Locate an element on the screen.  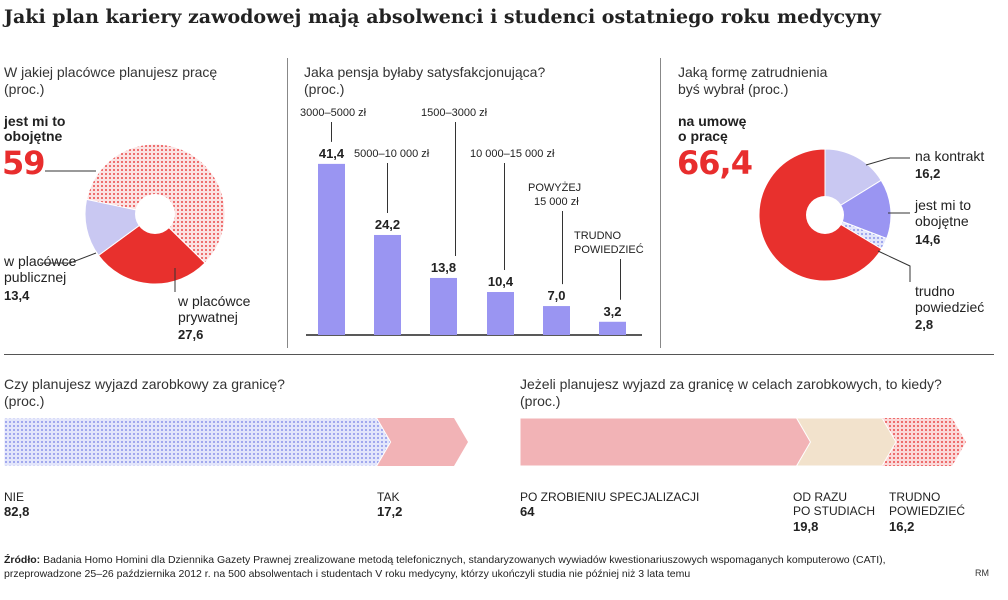
pie2-hole is located at coordinates (825, 215).